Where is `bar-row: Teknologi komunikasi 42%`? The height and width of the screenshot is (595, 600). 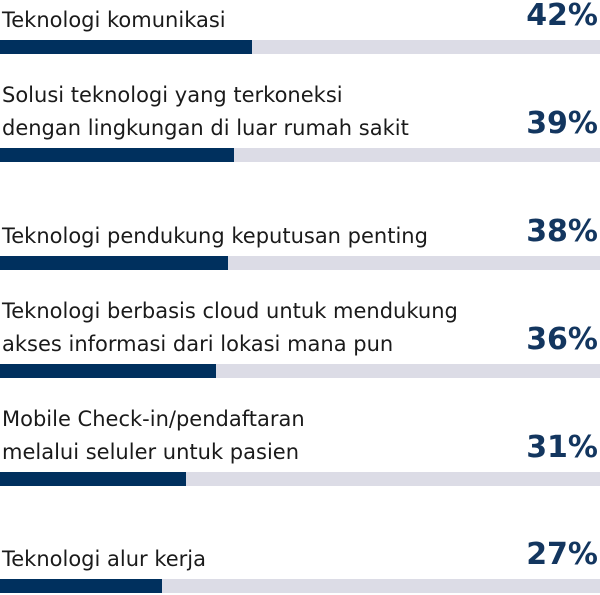 bar-row: Teknologi komunikasi 42% is located at coordinates (300, 27).